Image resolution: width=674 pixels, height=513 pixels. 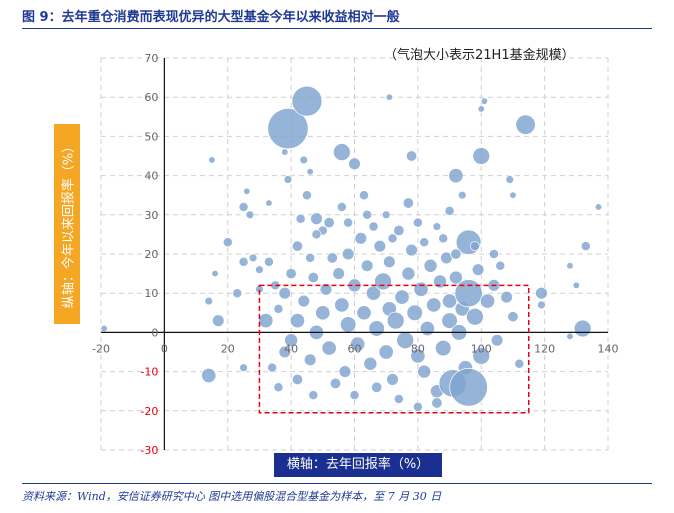 What do you see at coordinates (149, 372) in the screenshot?
I see `y-tick-label: -10` at bounding box center [149, 372].